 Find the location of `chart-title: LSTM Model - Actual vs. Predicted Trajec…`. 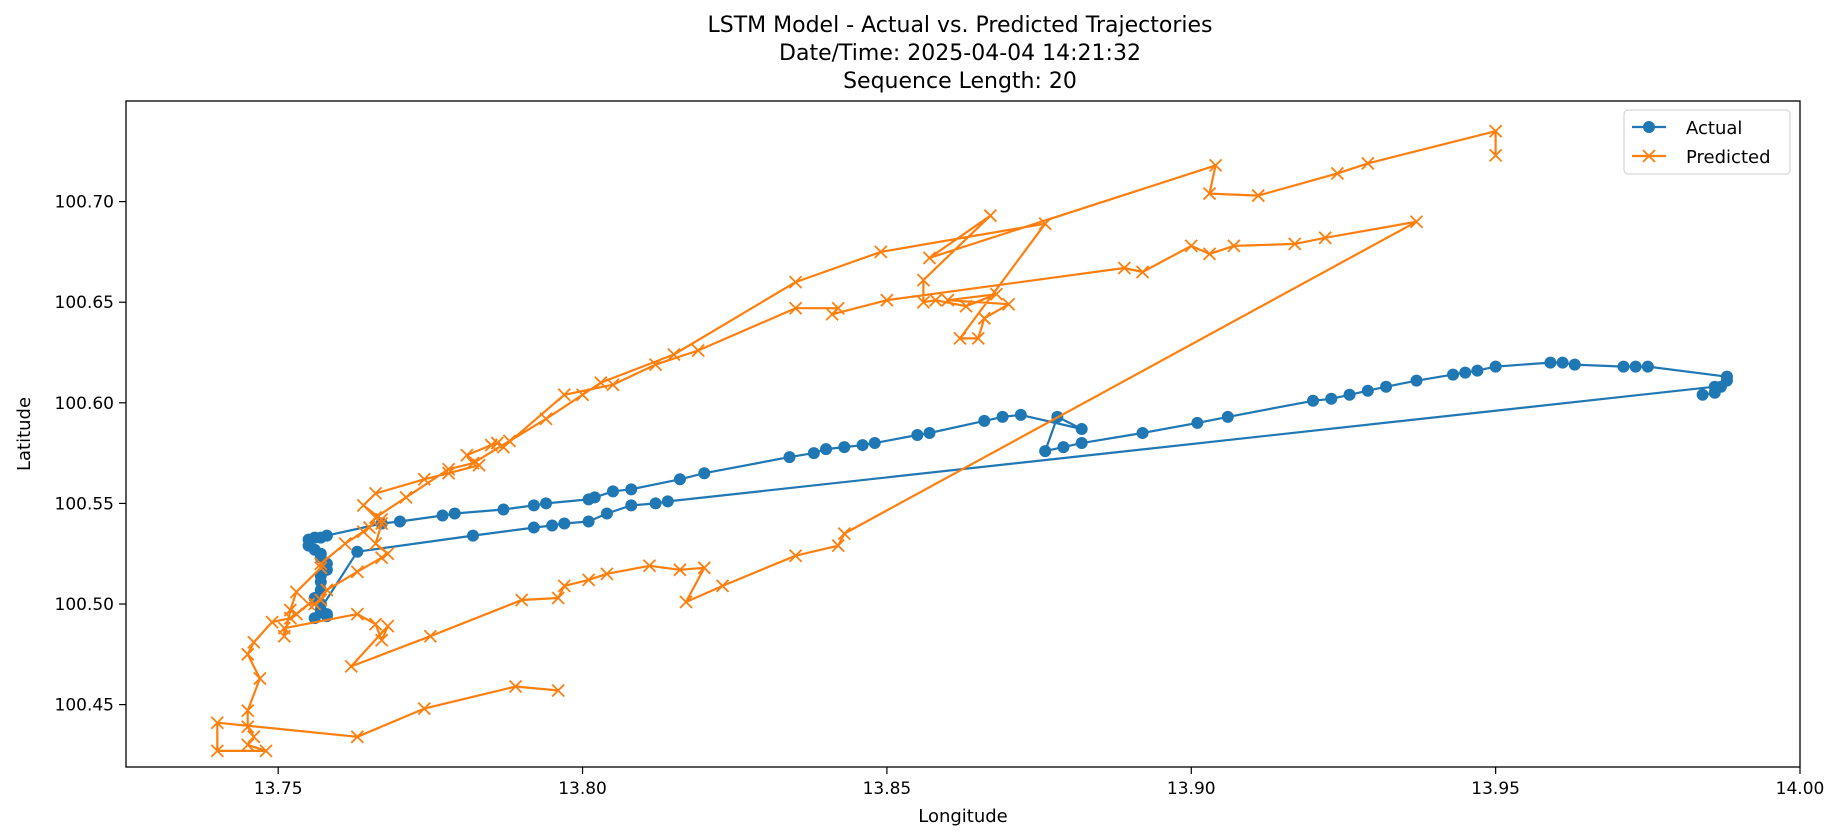

chart-title: LSTM Model - Actual vs. Predicted Trajec… is located at coordinates (960, 53).